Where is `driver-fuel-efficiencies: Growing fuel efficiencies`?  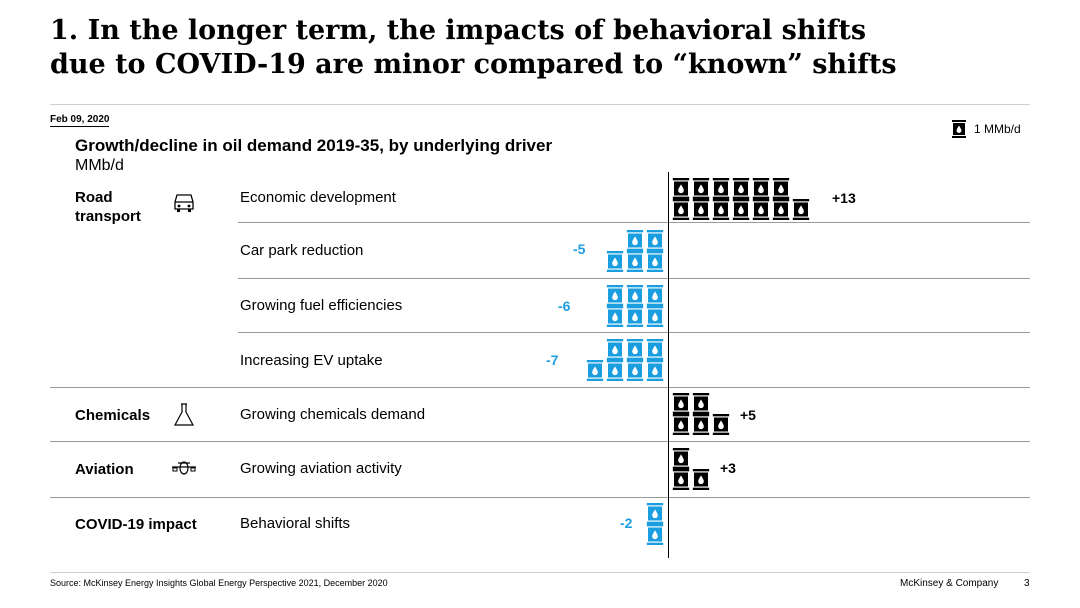
driver-fuel-efficiencies: Growing fuel efficiencies is located at coordinates (321, 305).